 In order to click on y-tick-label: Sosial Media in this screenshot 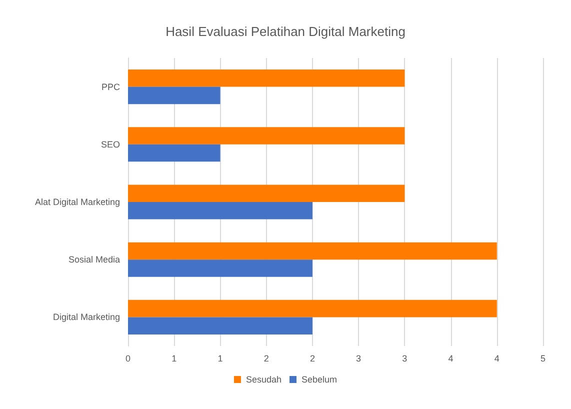, I will do `click(94, 259)`.